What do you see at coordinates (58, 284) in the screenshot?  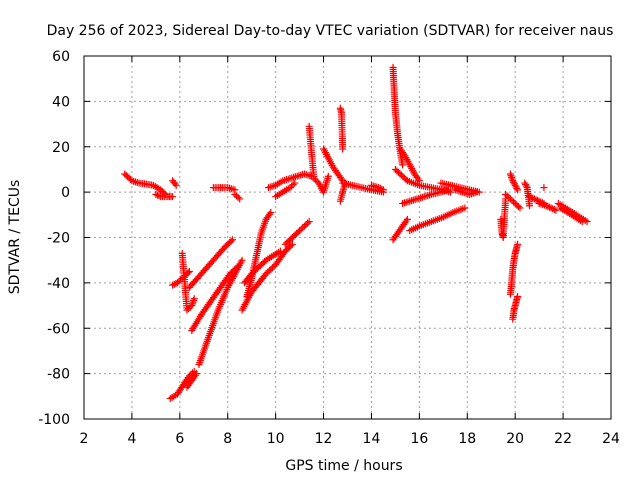 I see `y-tick-label: -40` at bounding box center [58, 284].